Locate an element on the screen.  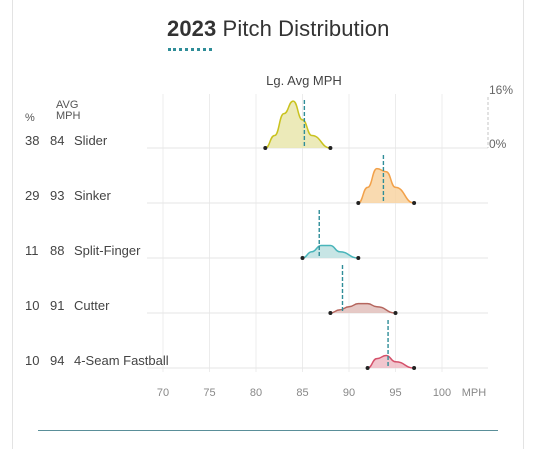
x-tick-100: 100 is located at coordinates (442, 393).